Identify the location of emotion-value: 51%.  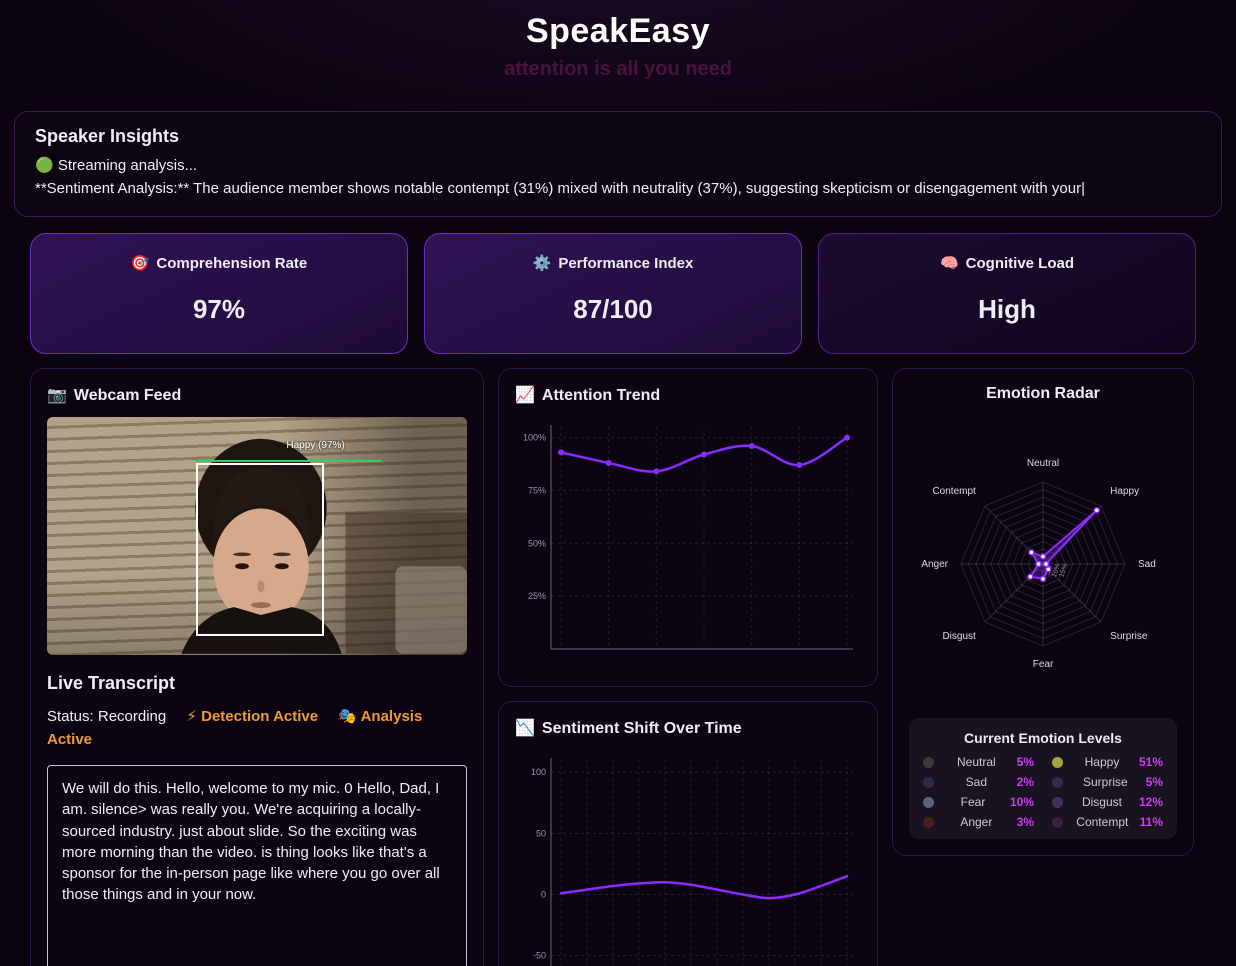
(1150, 762).